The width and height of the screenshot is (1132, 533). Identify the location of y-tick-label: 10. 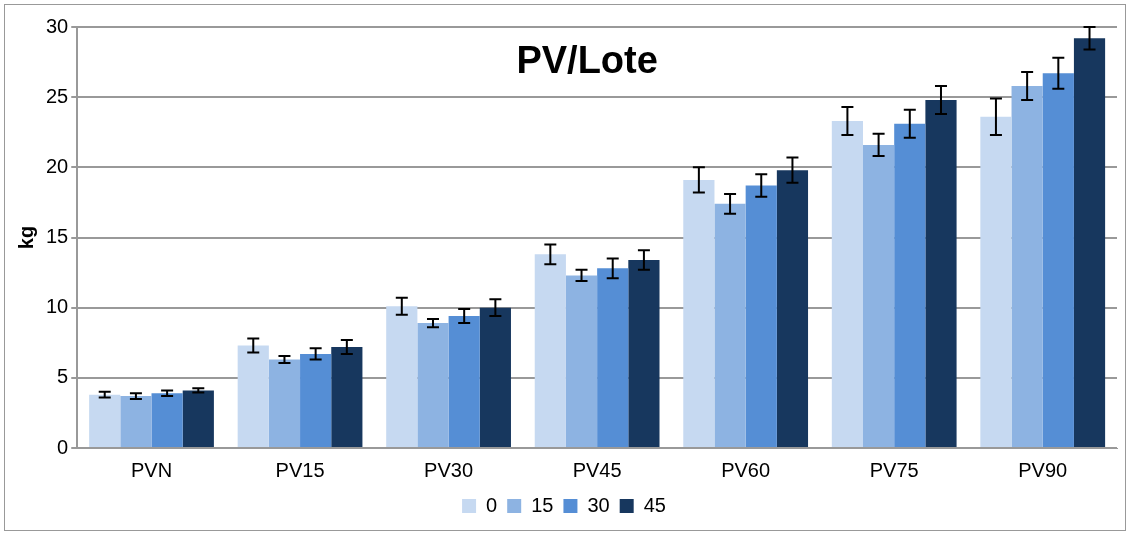
(57, 306).